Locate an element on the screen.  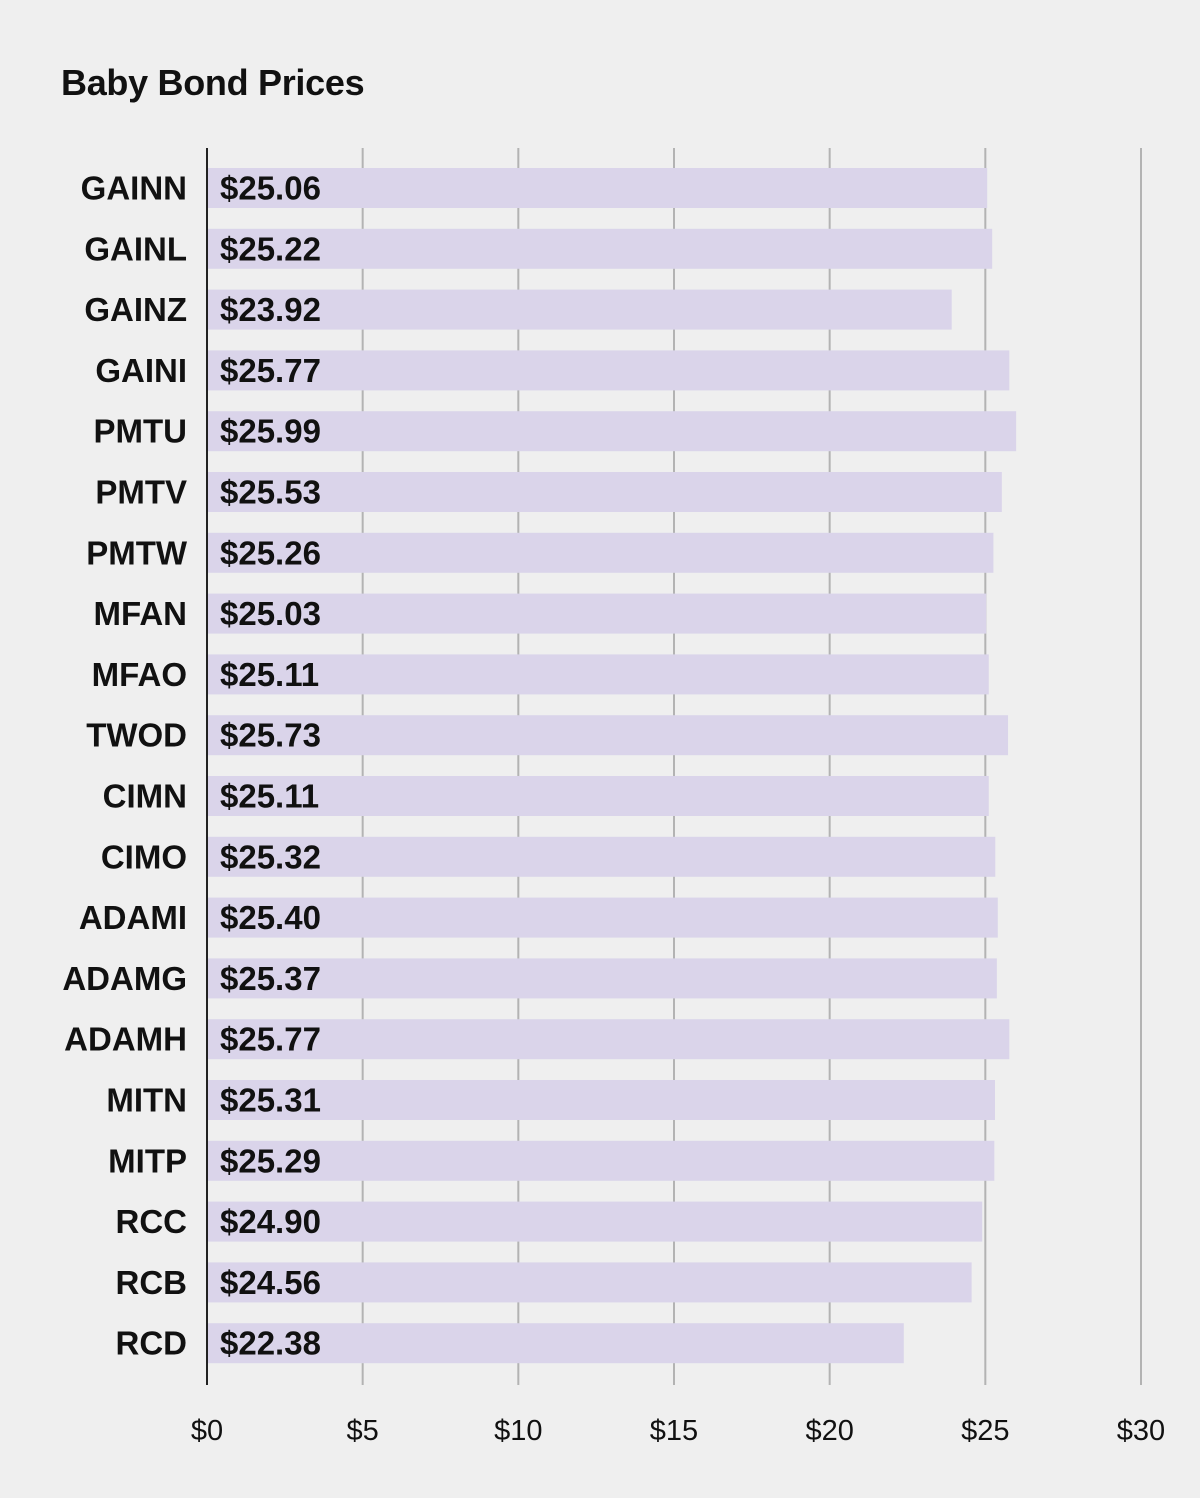
x-tick-label: $25 is located at coordinates (985, 1431).